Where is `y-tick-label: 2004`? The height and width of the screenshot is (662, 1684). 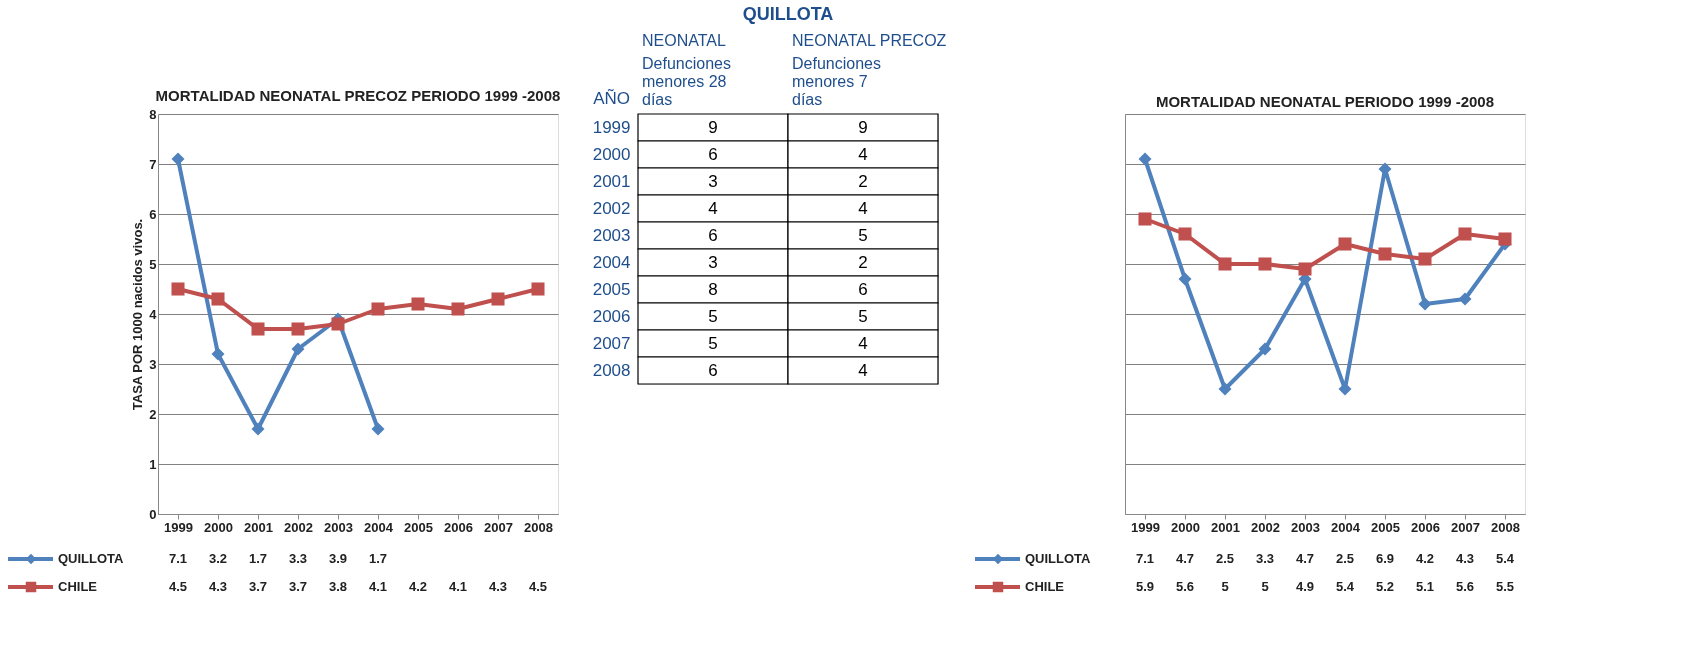 y-tick-label: 2004 is located at coordinates (611, 262).